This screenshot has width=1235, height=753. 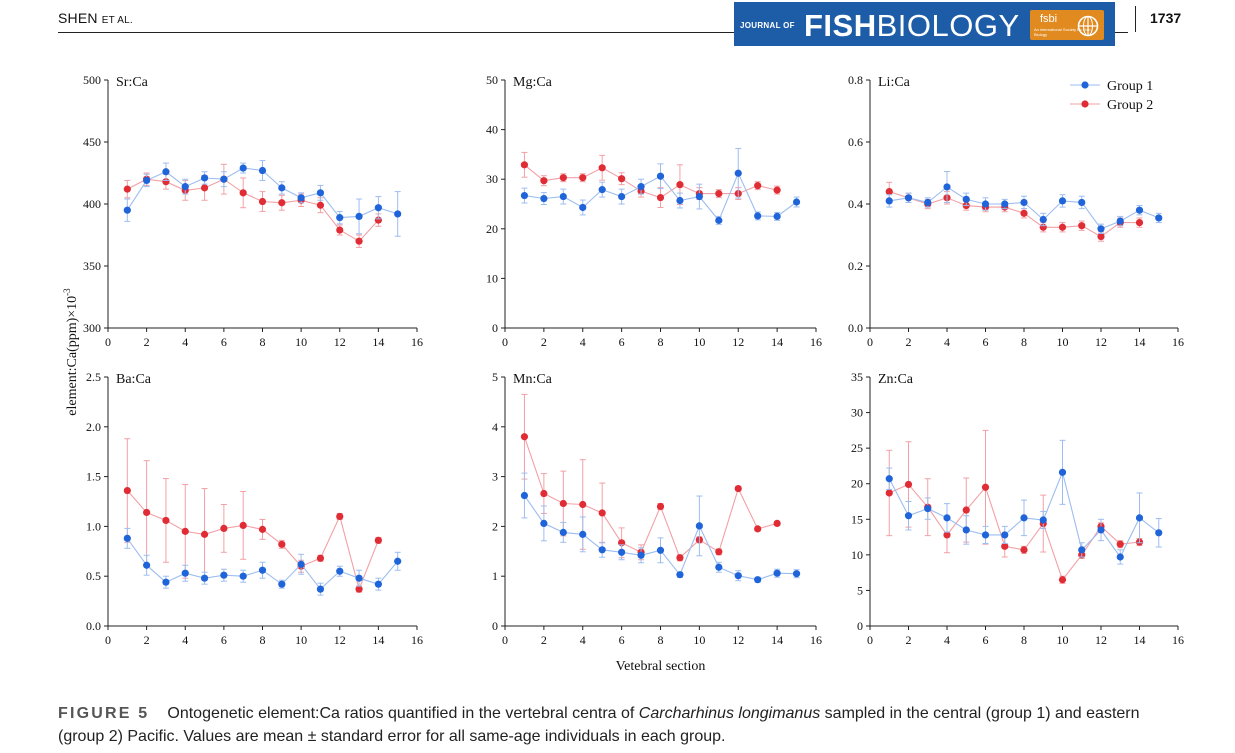 What do you see at coordinates (857, 413) in the screenshot?
I see `y-tick-label: 30` at bounding box center [857, 413].